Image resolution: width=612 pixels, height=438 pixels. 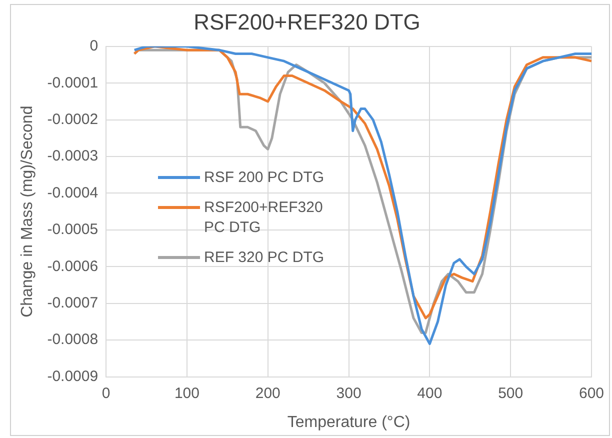 I want to click on x-axis-title: Temperature (°C), so click(x=348, y=422).